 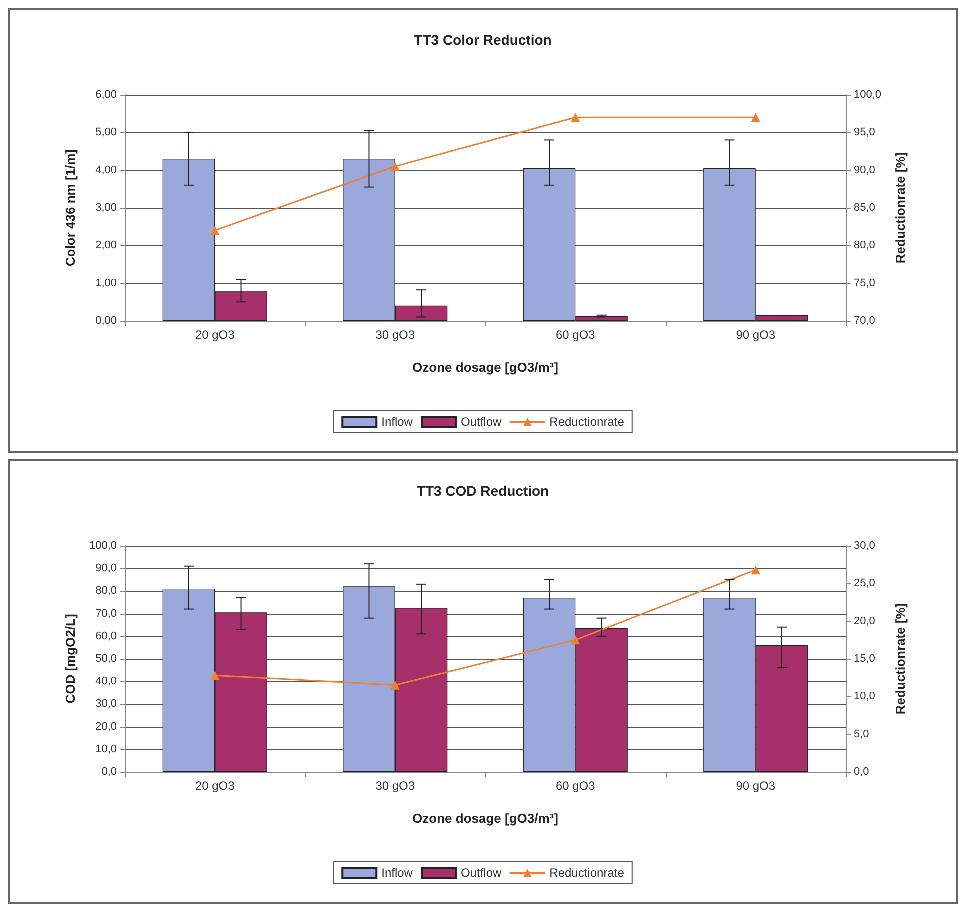 What do you see at coordinates (862, 734) in the screenshot?
I see `y2-tick-label: 5,0` at bounding box center [862, 734].